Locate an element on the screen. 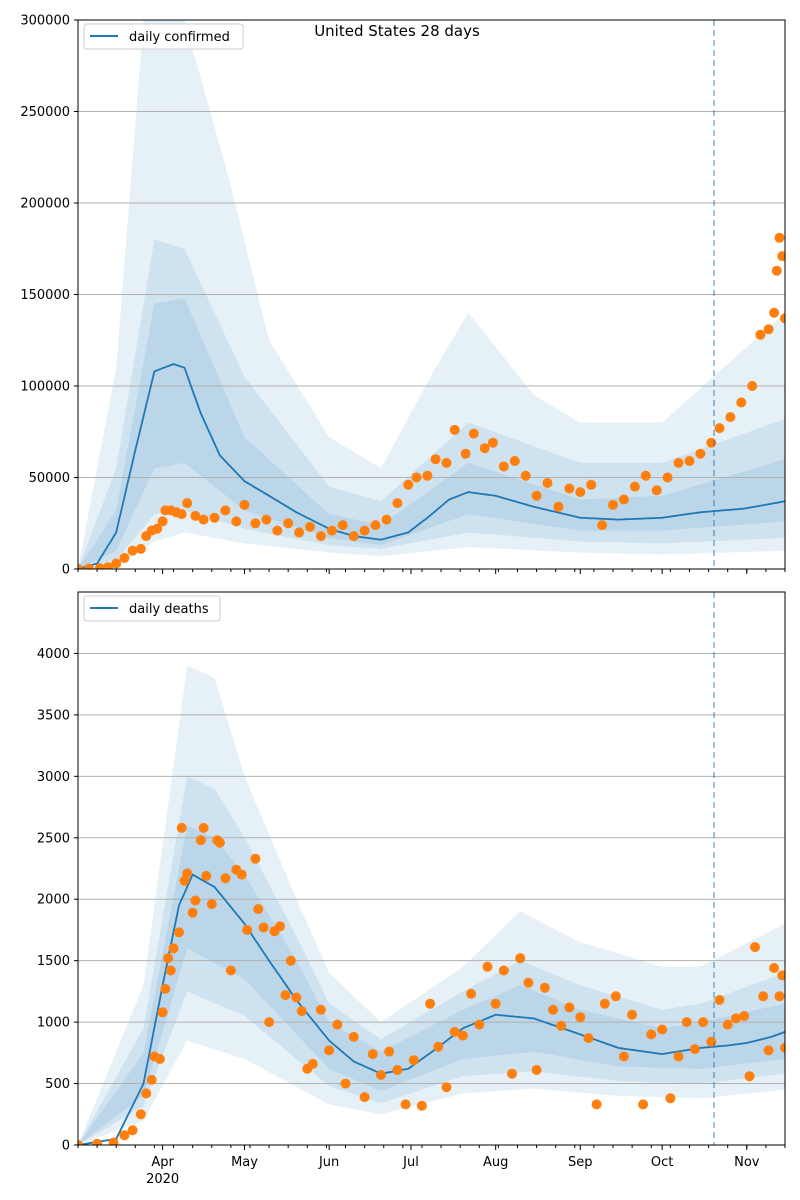 This screenshot has width=800, height=1200. y-tick-label: 300000 is located at coordinates (45, 21).